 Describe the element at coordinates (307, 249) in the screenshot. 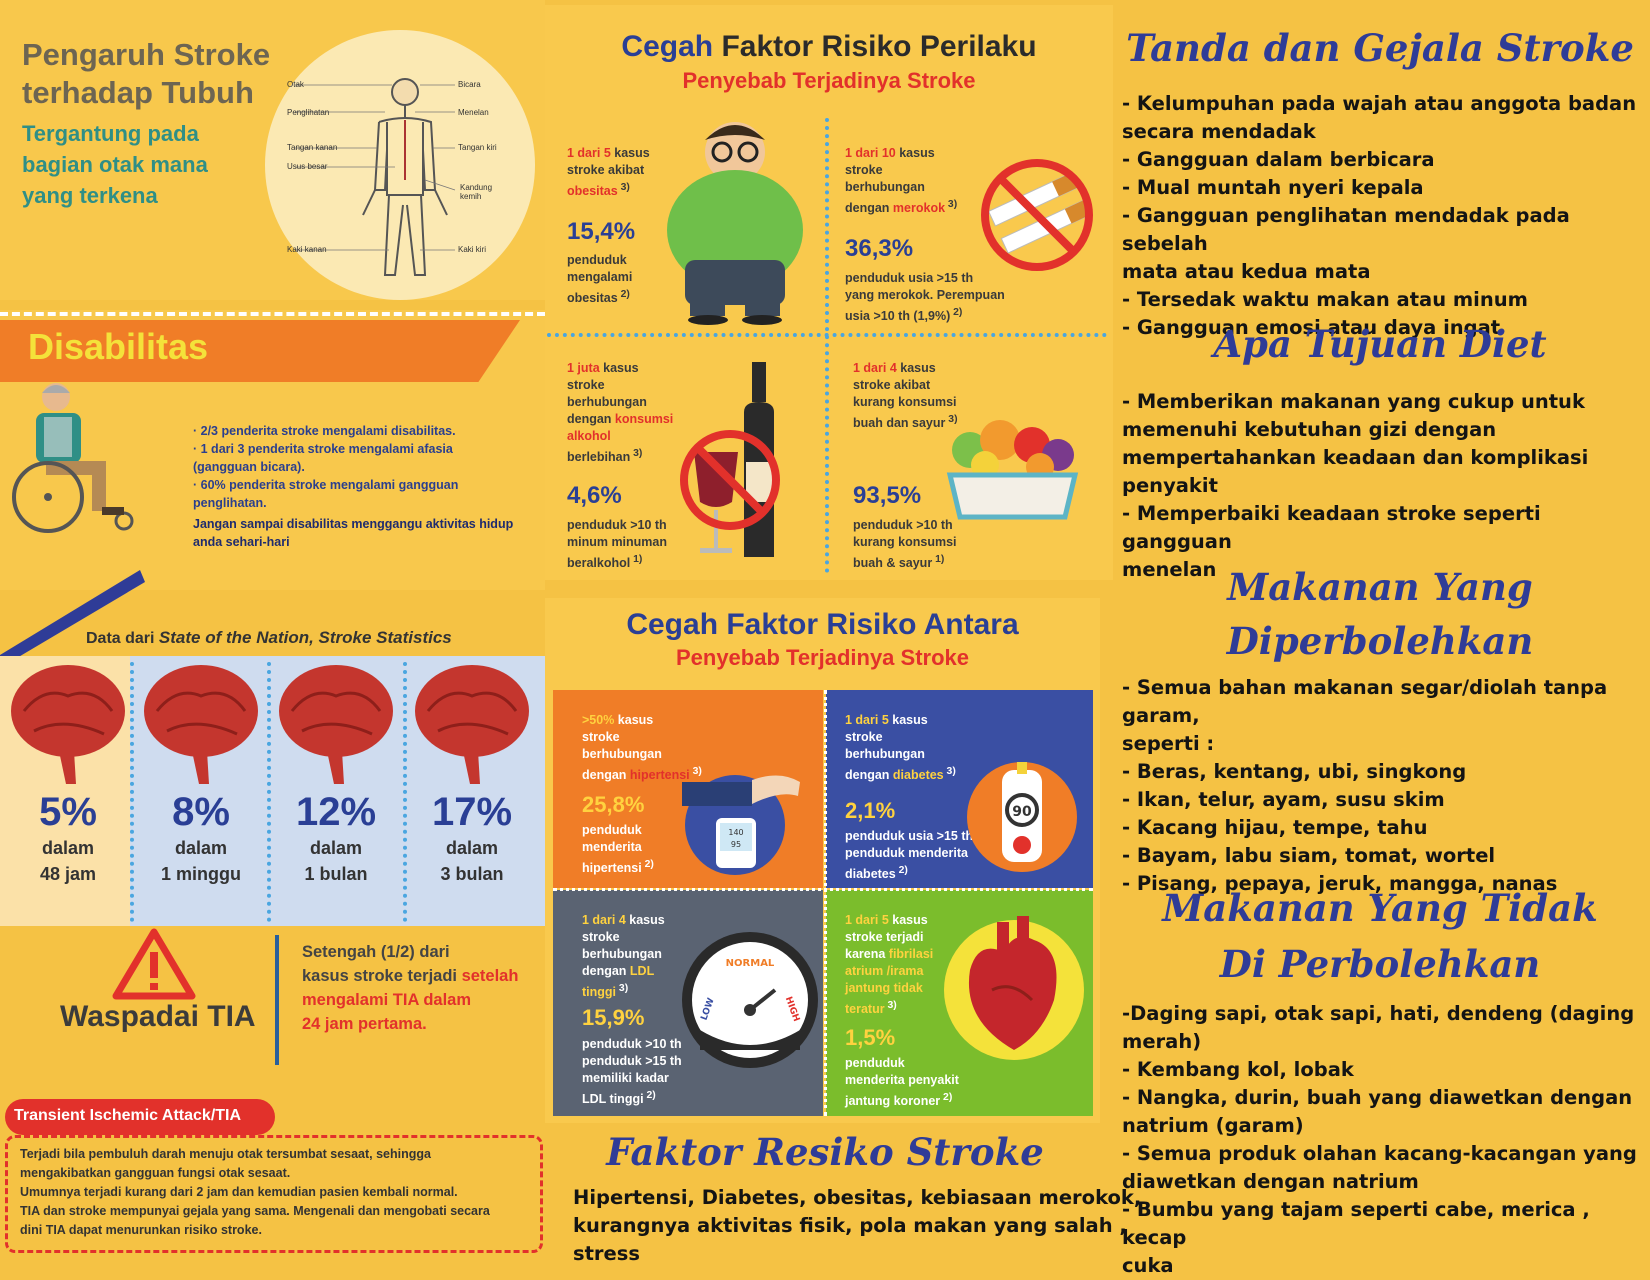

I see `label-kaki-kanan: Kaki kanan` at that location.